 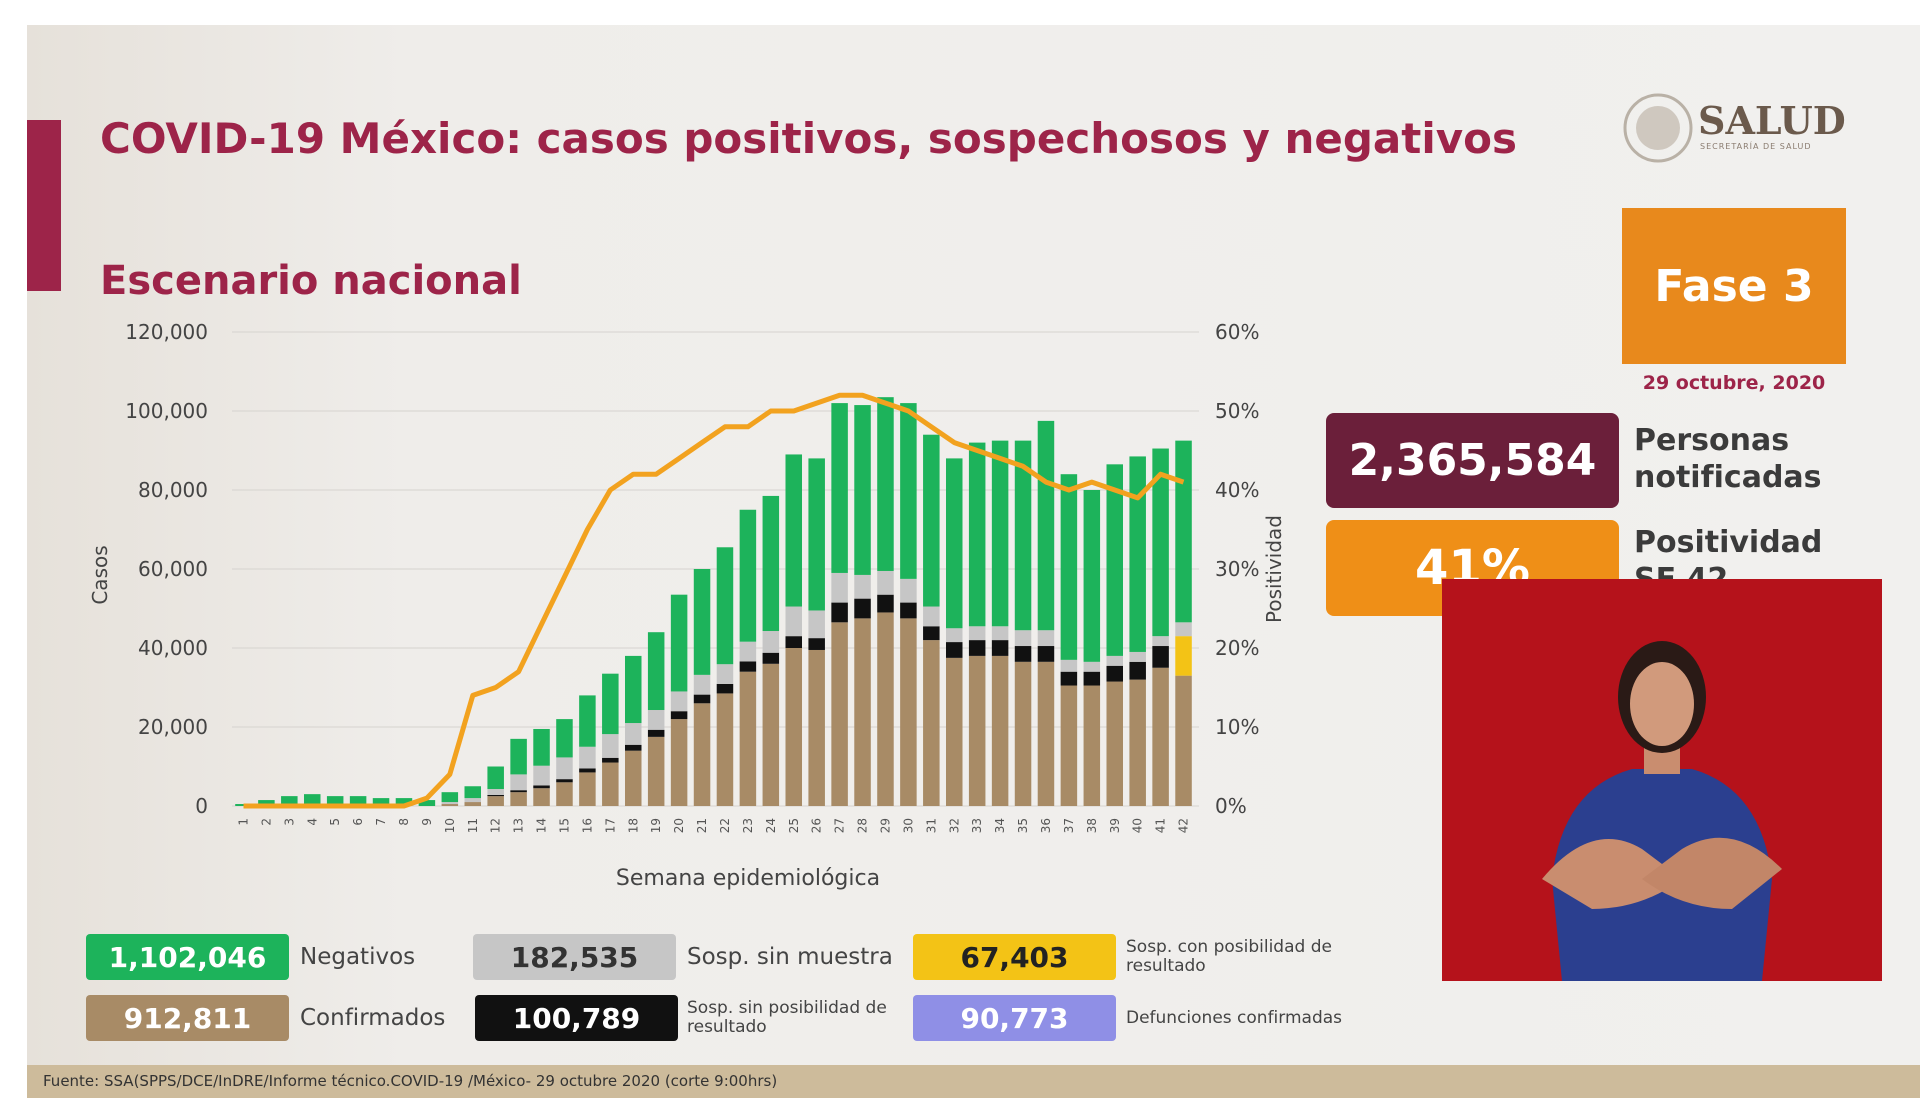 I want to click on phase-box: Fase 3, so click(x=1734, y=286).